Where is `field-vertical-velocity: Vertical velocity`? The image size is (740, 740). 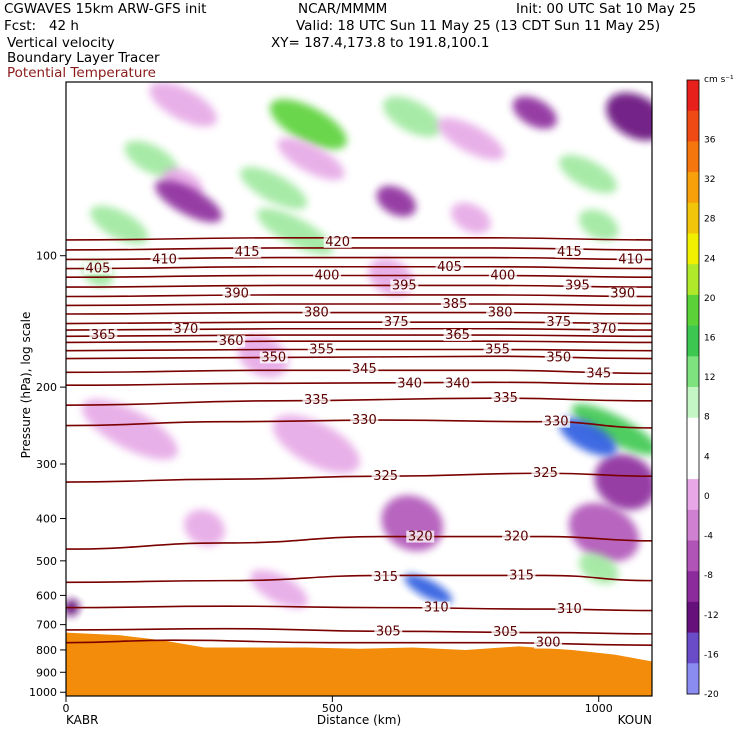 field-vertical-velocity: Vertical velocity is located at coordinates (61, 43).